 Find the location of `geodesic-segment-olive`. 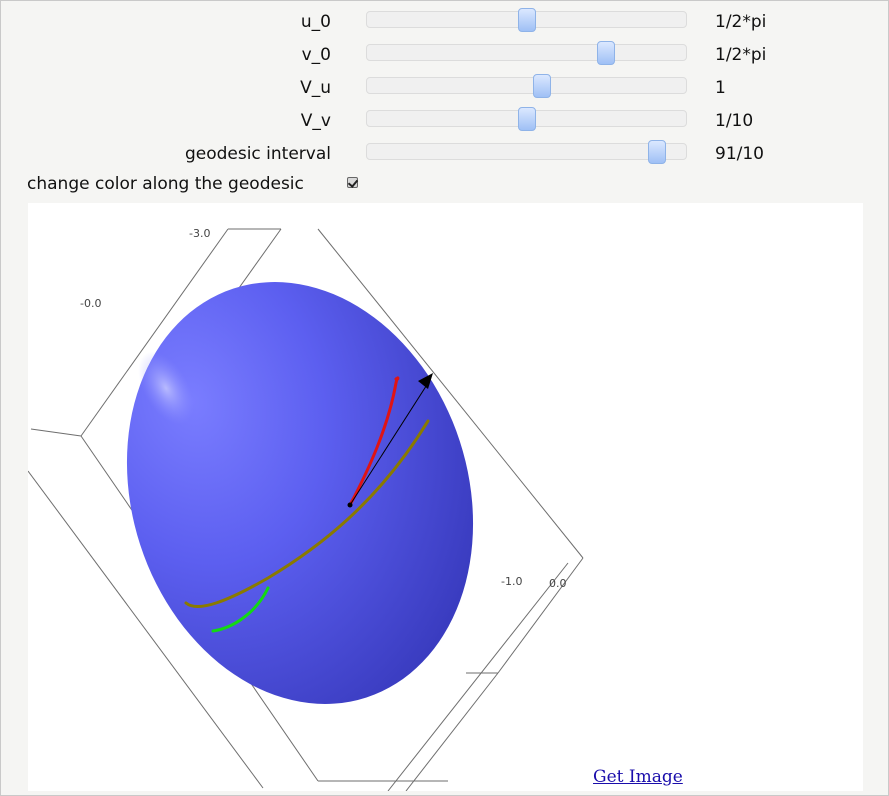

geodesic-segment-olive is located at coordinates (307, 513).